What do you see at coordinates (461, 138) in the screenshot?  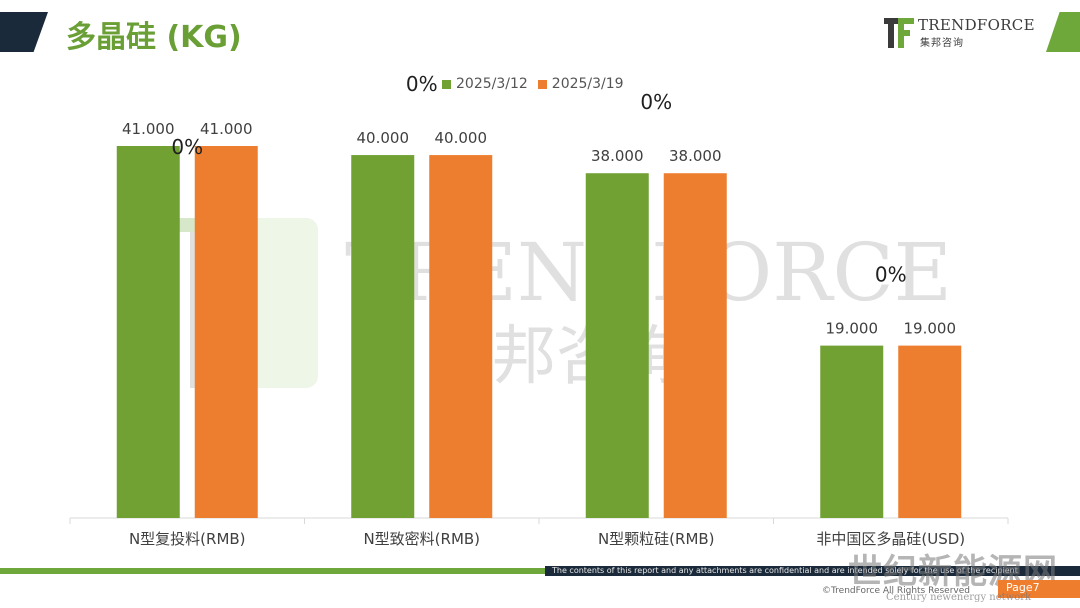 I see `data-label-2-2: 40.000` at bounding box center [461, 138].